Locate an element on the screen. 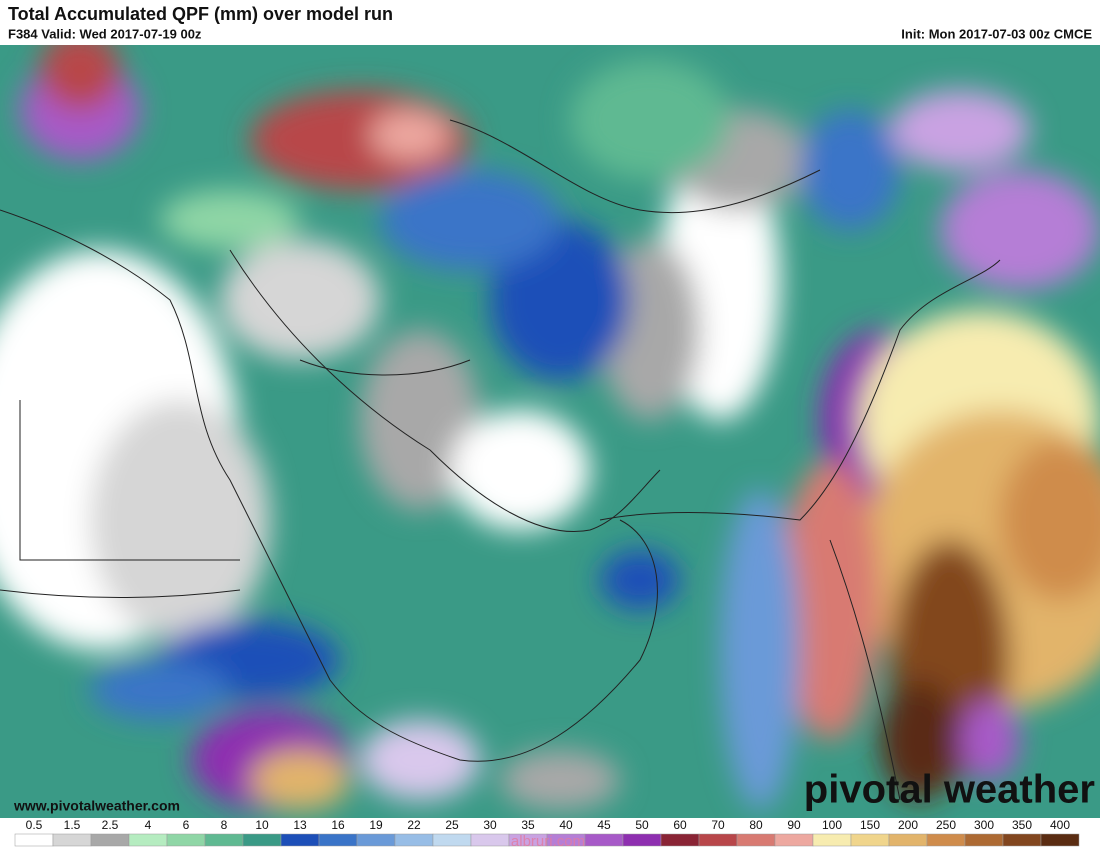 The image size is (1100, 855). colorbar-label: 250 is located at coordinates (946, 825).